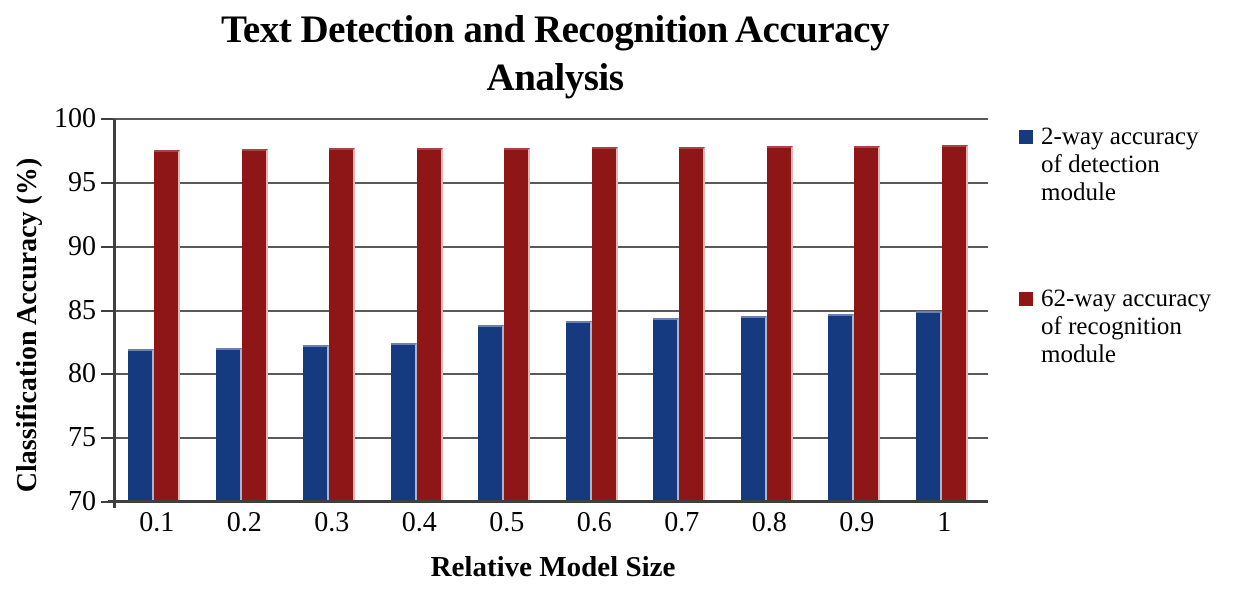 This screenshot has width=1250, height=594. Describe the element at coordinates (578, 411) in the screenshot. I see `bar-detection-0.6` at that location.